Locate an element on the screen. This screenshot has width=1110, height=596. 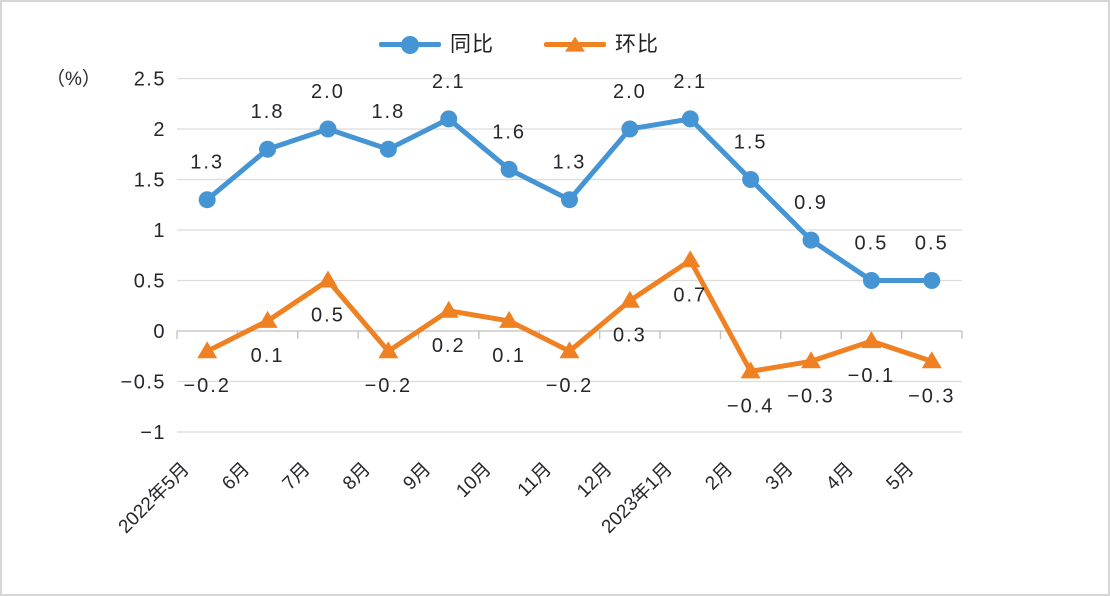
tongbi-circle-marker-icon is located at coordinates (410, 44).